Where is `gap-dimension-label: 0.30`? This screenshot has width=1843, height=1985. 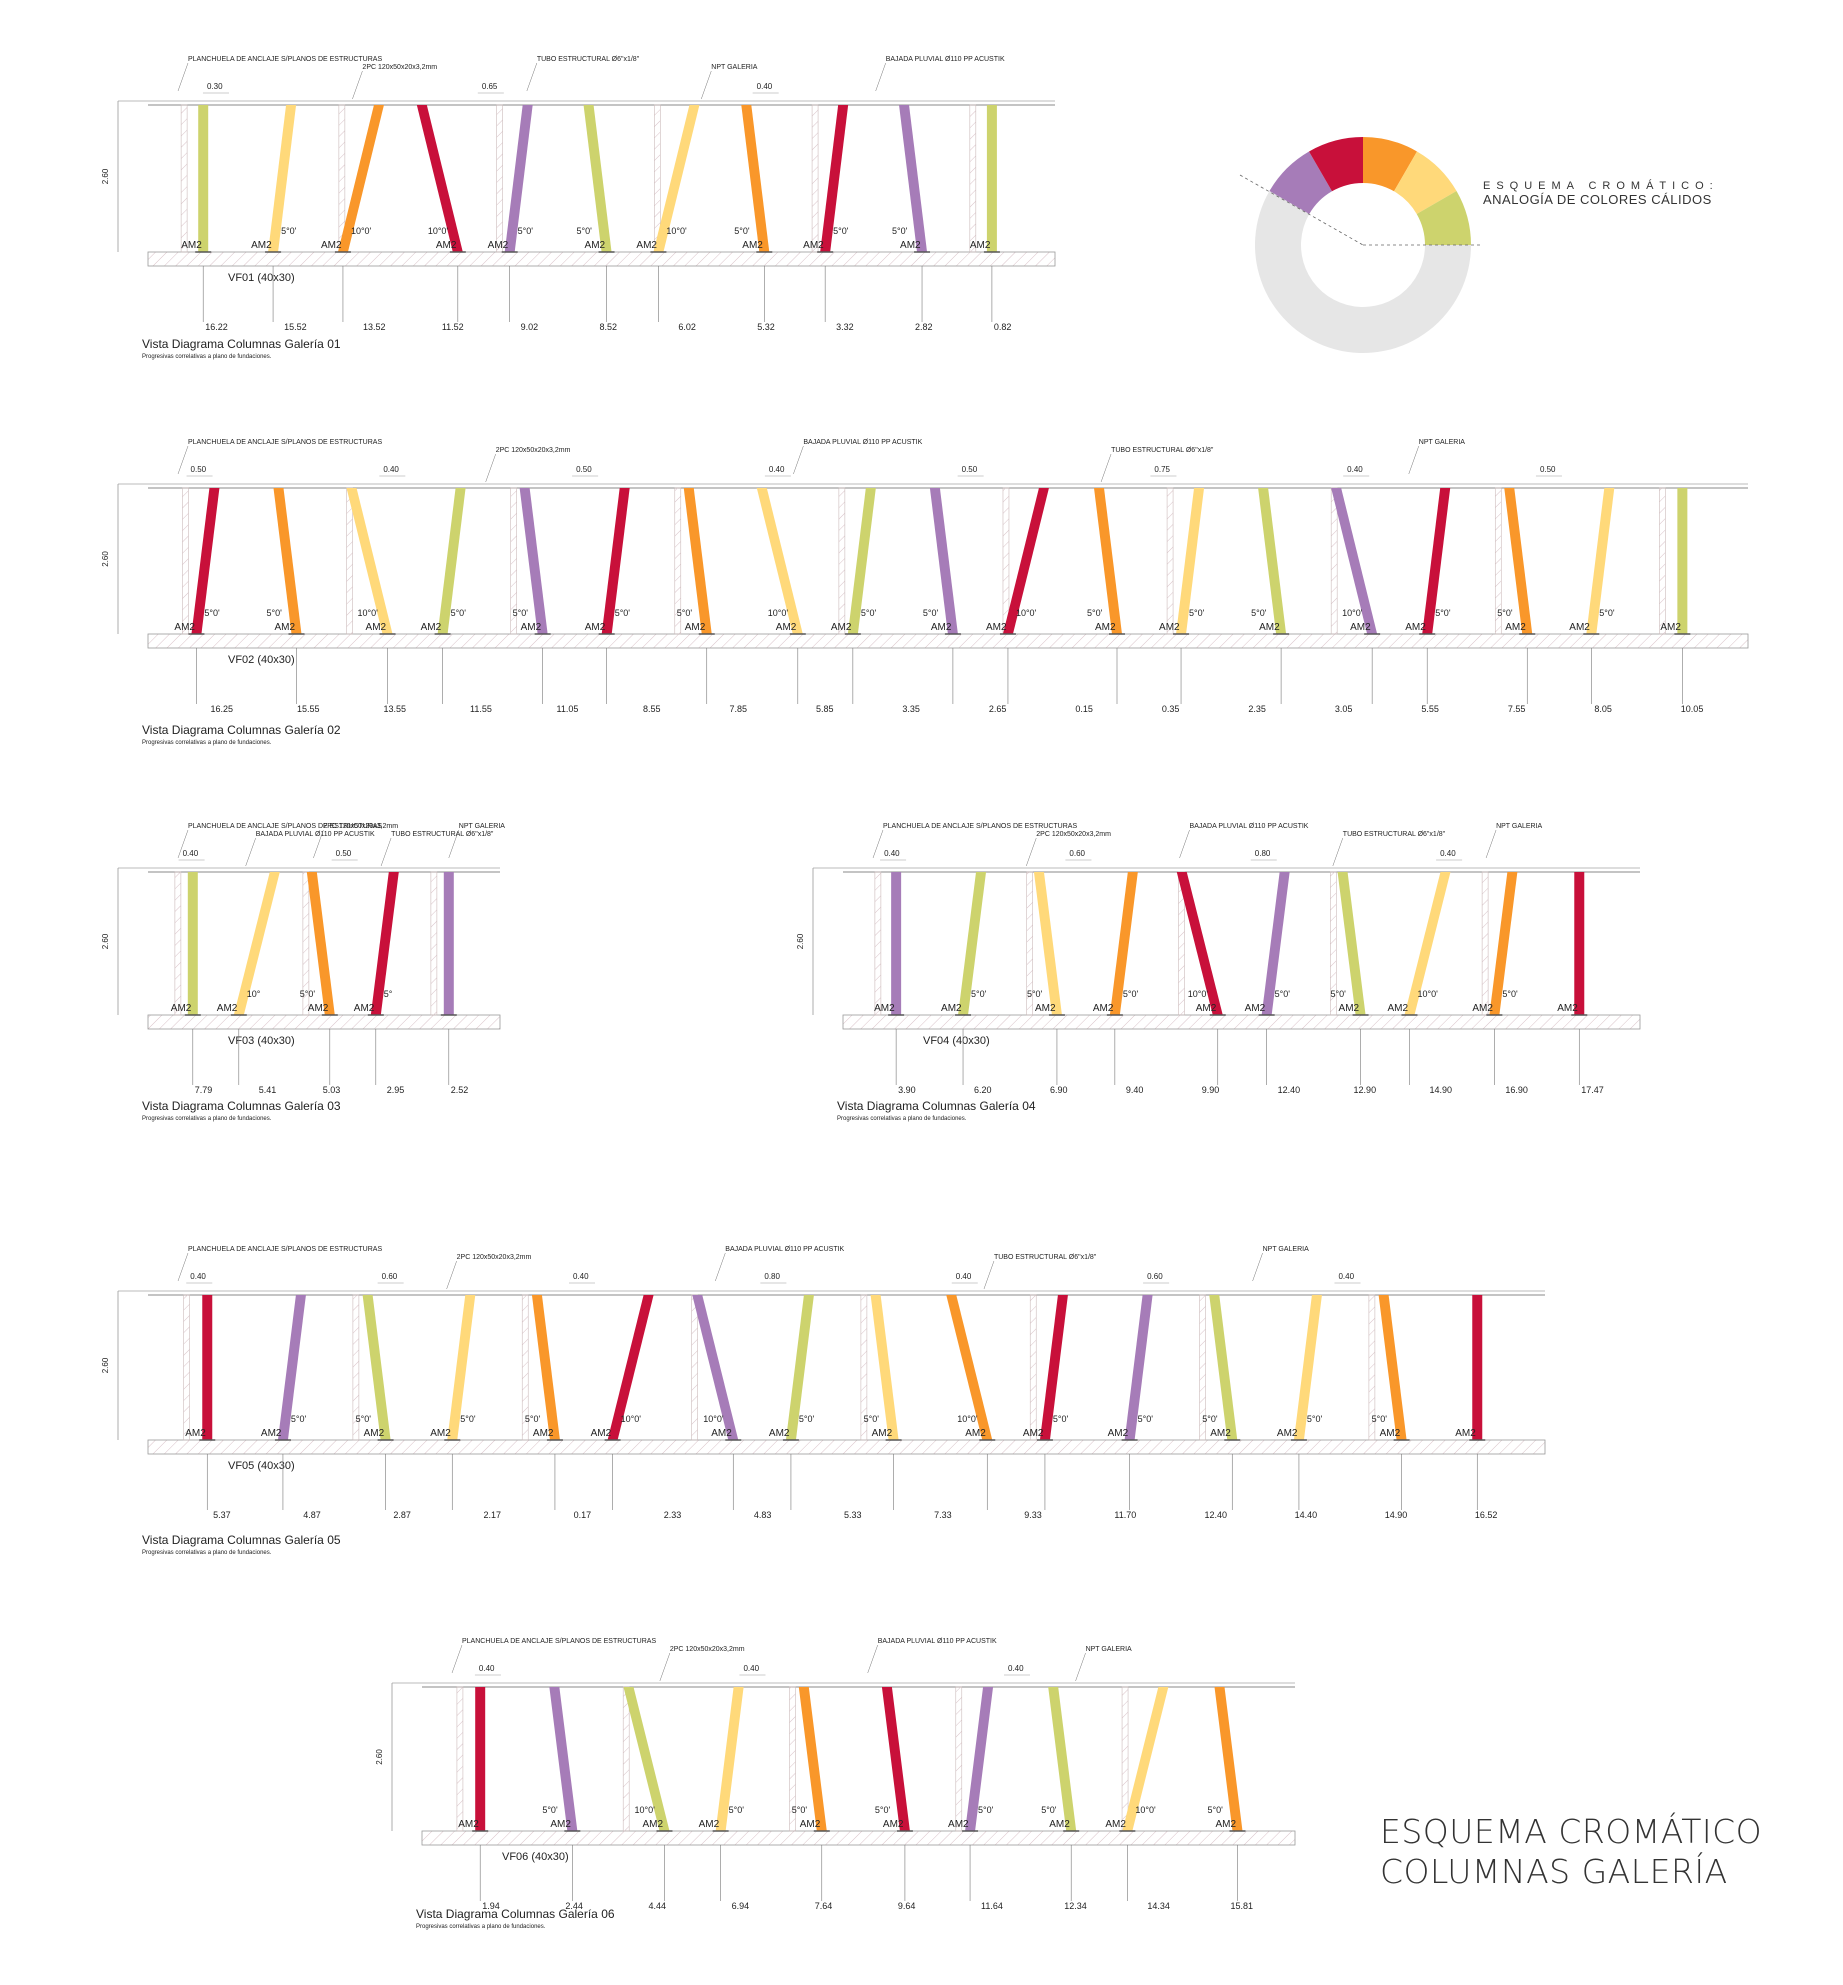 gap-dimension-label: 0.30 is located at coordinates (215, 86).